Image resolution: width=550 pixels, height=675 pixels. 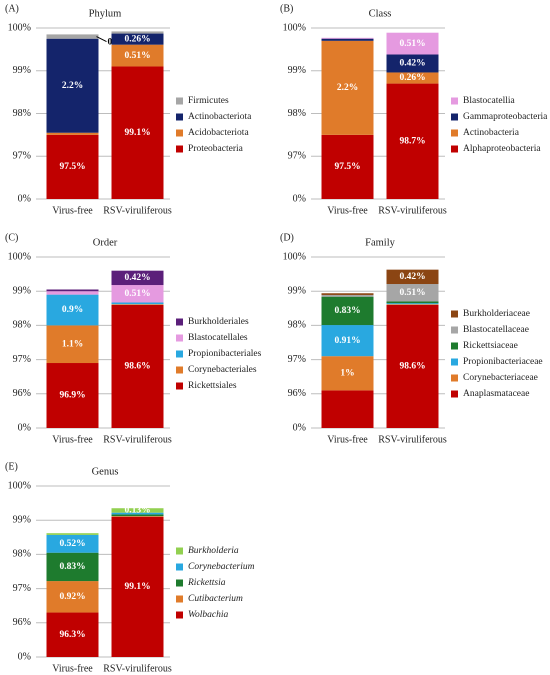 What do you see at coordinates (218, 133) in the screenshot?
I see `legend-label: Acidobacteriota` at bounding box center [218, 133].